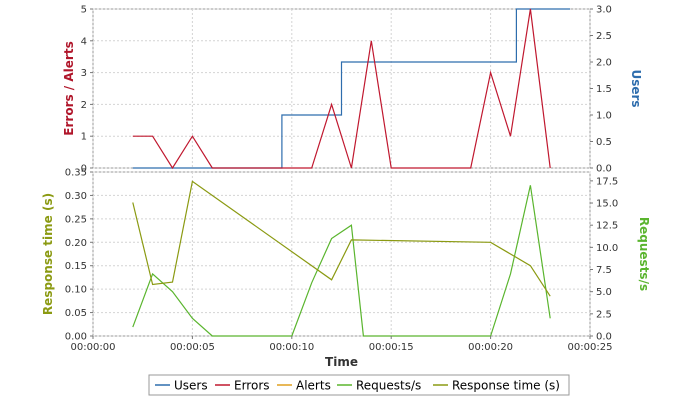 This screenshot has width=690, height=404. I want to click on right-tick-label: 1.0, so click(604, 116).